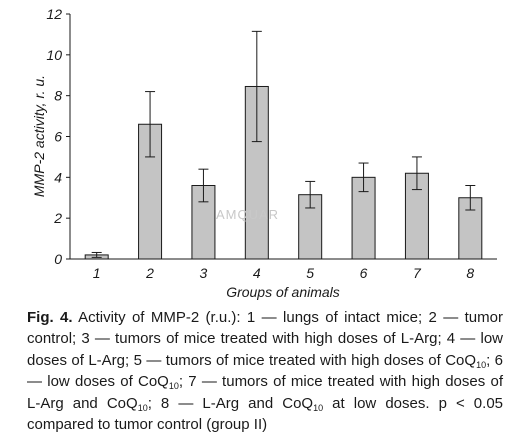 The height and width of the screenshot is (435, 505). I want to click on x-tick-label: 2, so click(149, 273).